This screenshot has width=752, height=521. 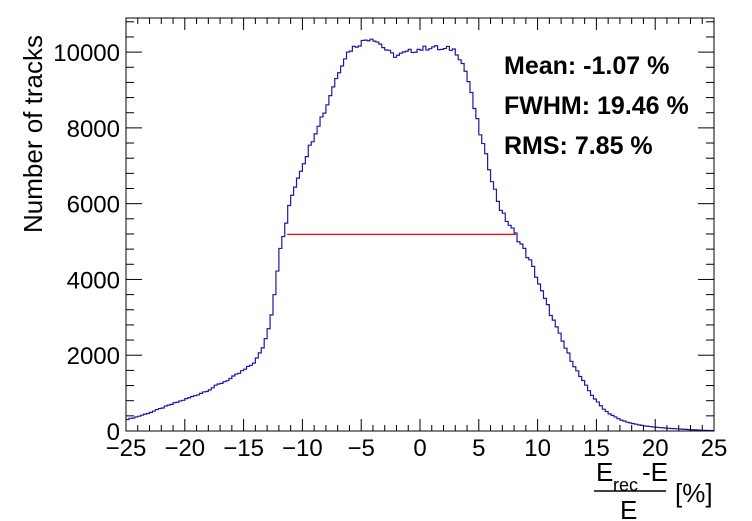 What do you see at coordinates (419, 448) in the screenshot?
I see `x-tick-label: 0` at bounding box center [419, 448].